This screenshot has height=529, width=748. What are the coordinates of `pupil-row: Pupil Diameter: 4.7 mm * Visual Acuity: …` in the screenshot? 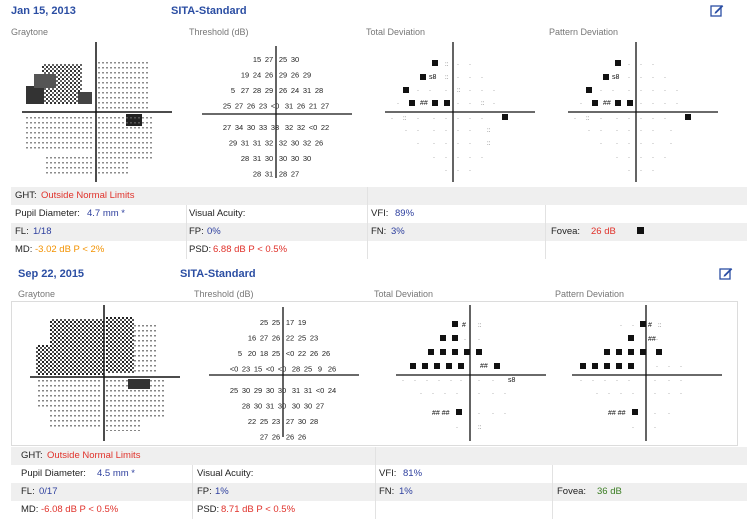 It's located at (379, 214).